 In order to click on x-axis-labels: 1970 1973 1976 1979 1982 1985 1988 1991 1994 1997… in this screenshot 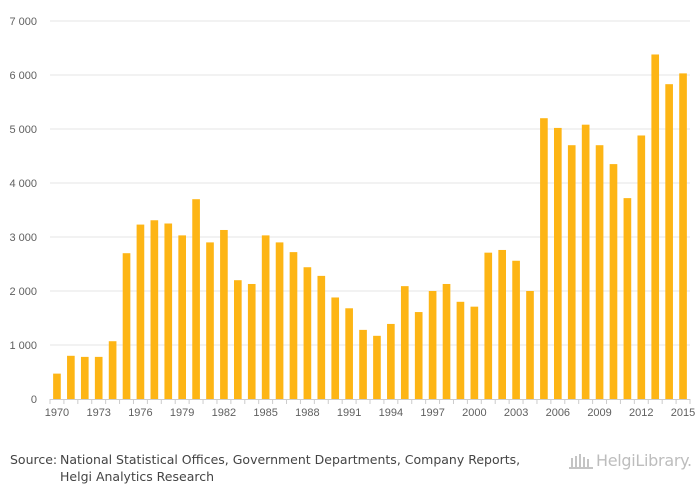, I will do `click(370, 413)`.